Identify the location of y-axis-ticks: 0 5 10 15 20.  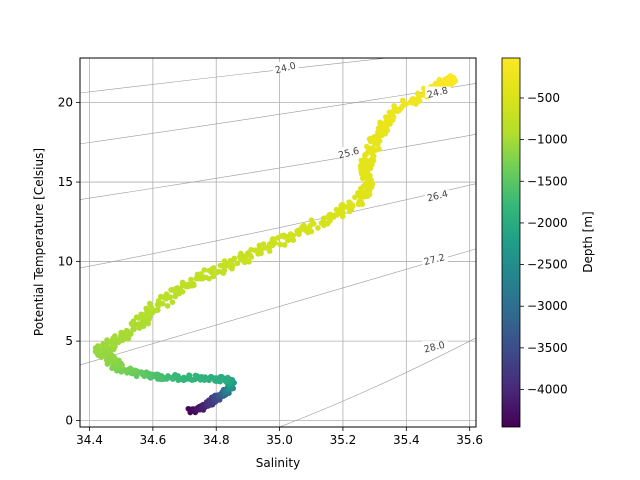
(69, 262).